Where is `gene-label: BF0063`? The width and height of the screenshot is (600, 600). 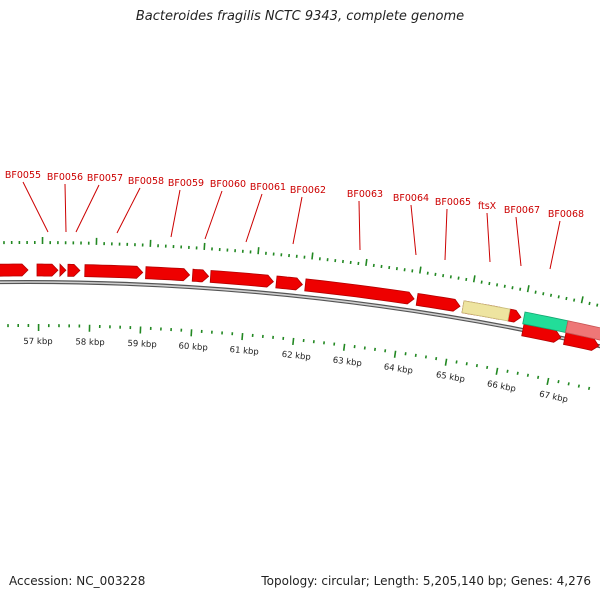
gene-label: BF0063 is located at coordinates (365, 194).